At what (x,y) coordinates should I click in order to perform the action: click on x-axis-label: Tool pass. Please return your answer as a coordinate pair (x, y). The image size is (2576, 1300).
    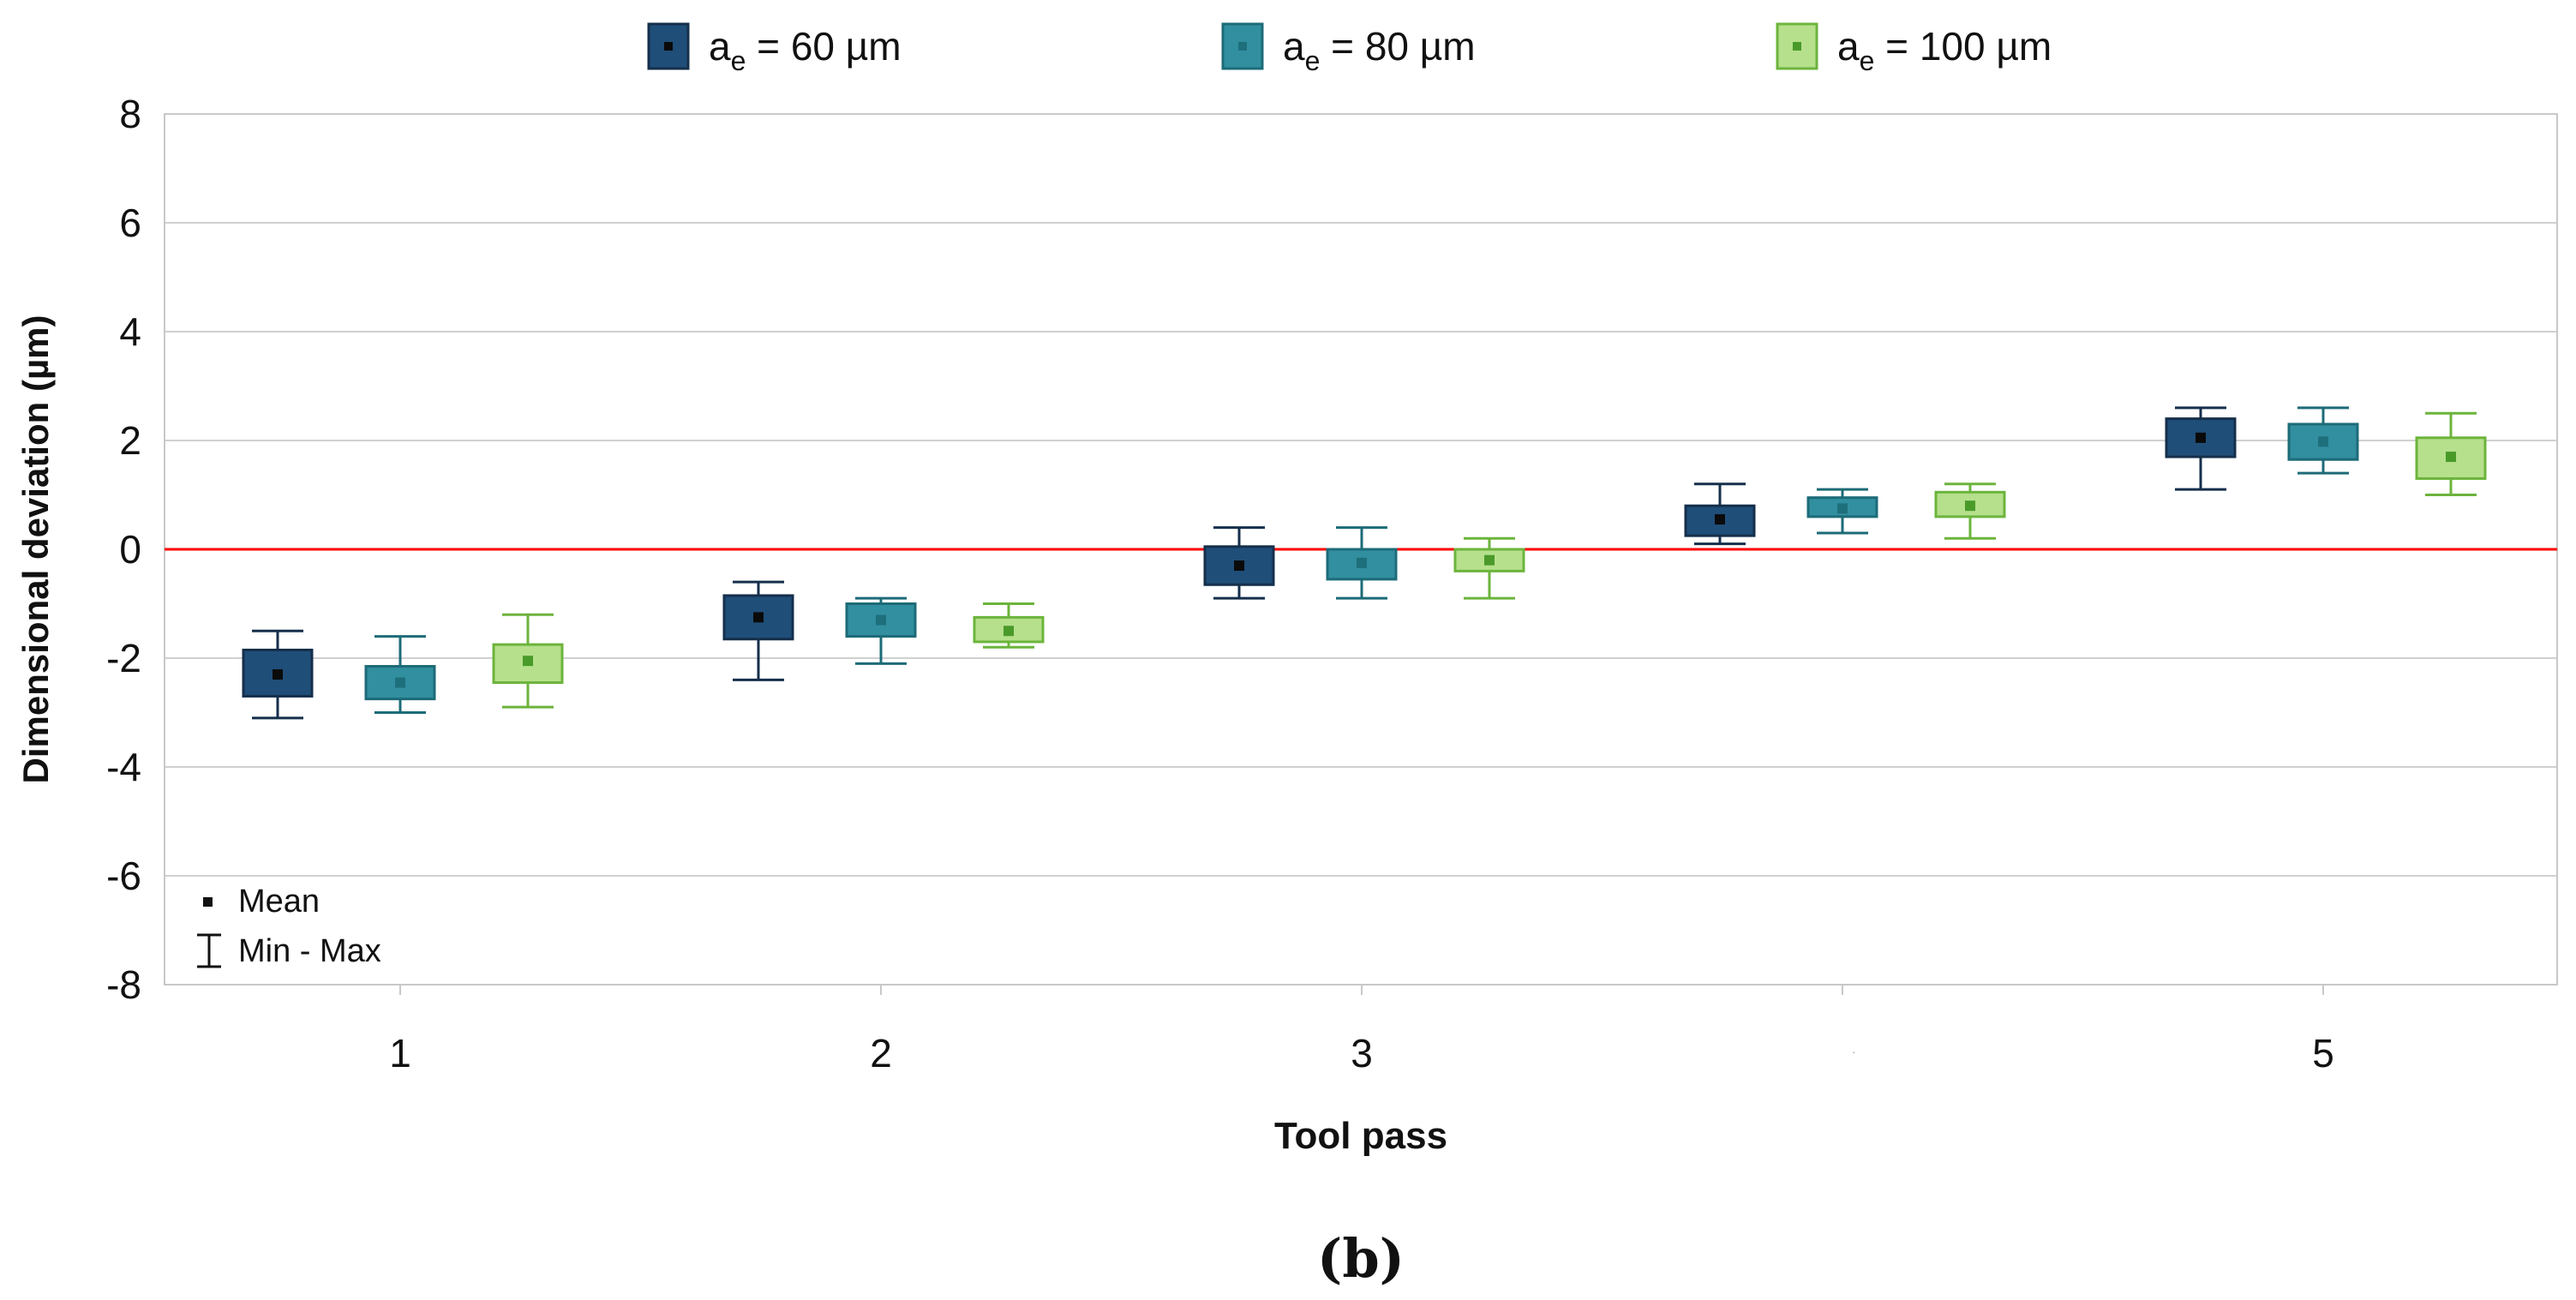
    Looking at the image, I should click on (1360, 1136).